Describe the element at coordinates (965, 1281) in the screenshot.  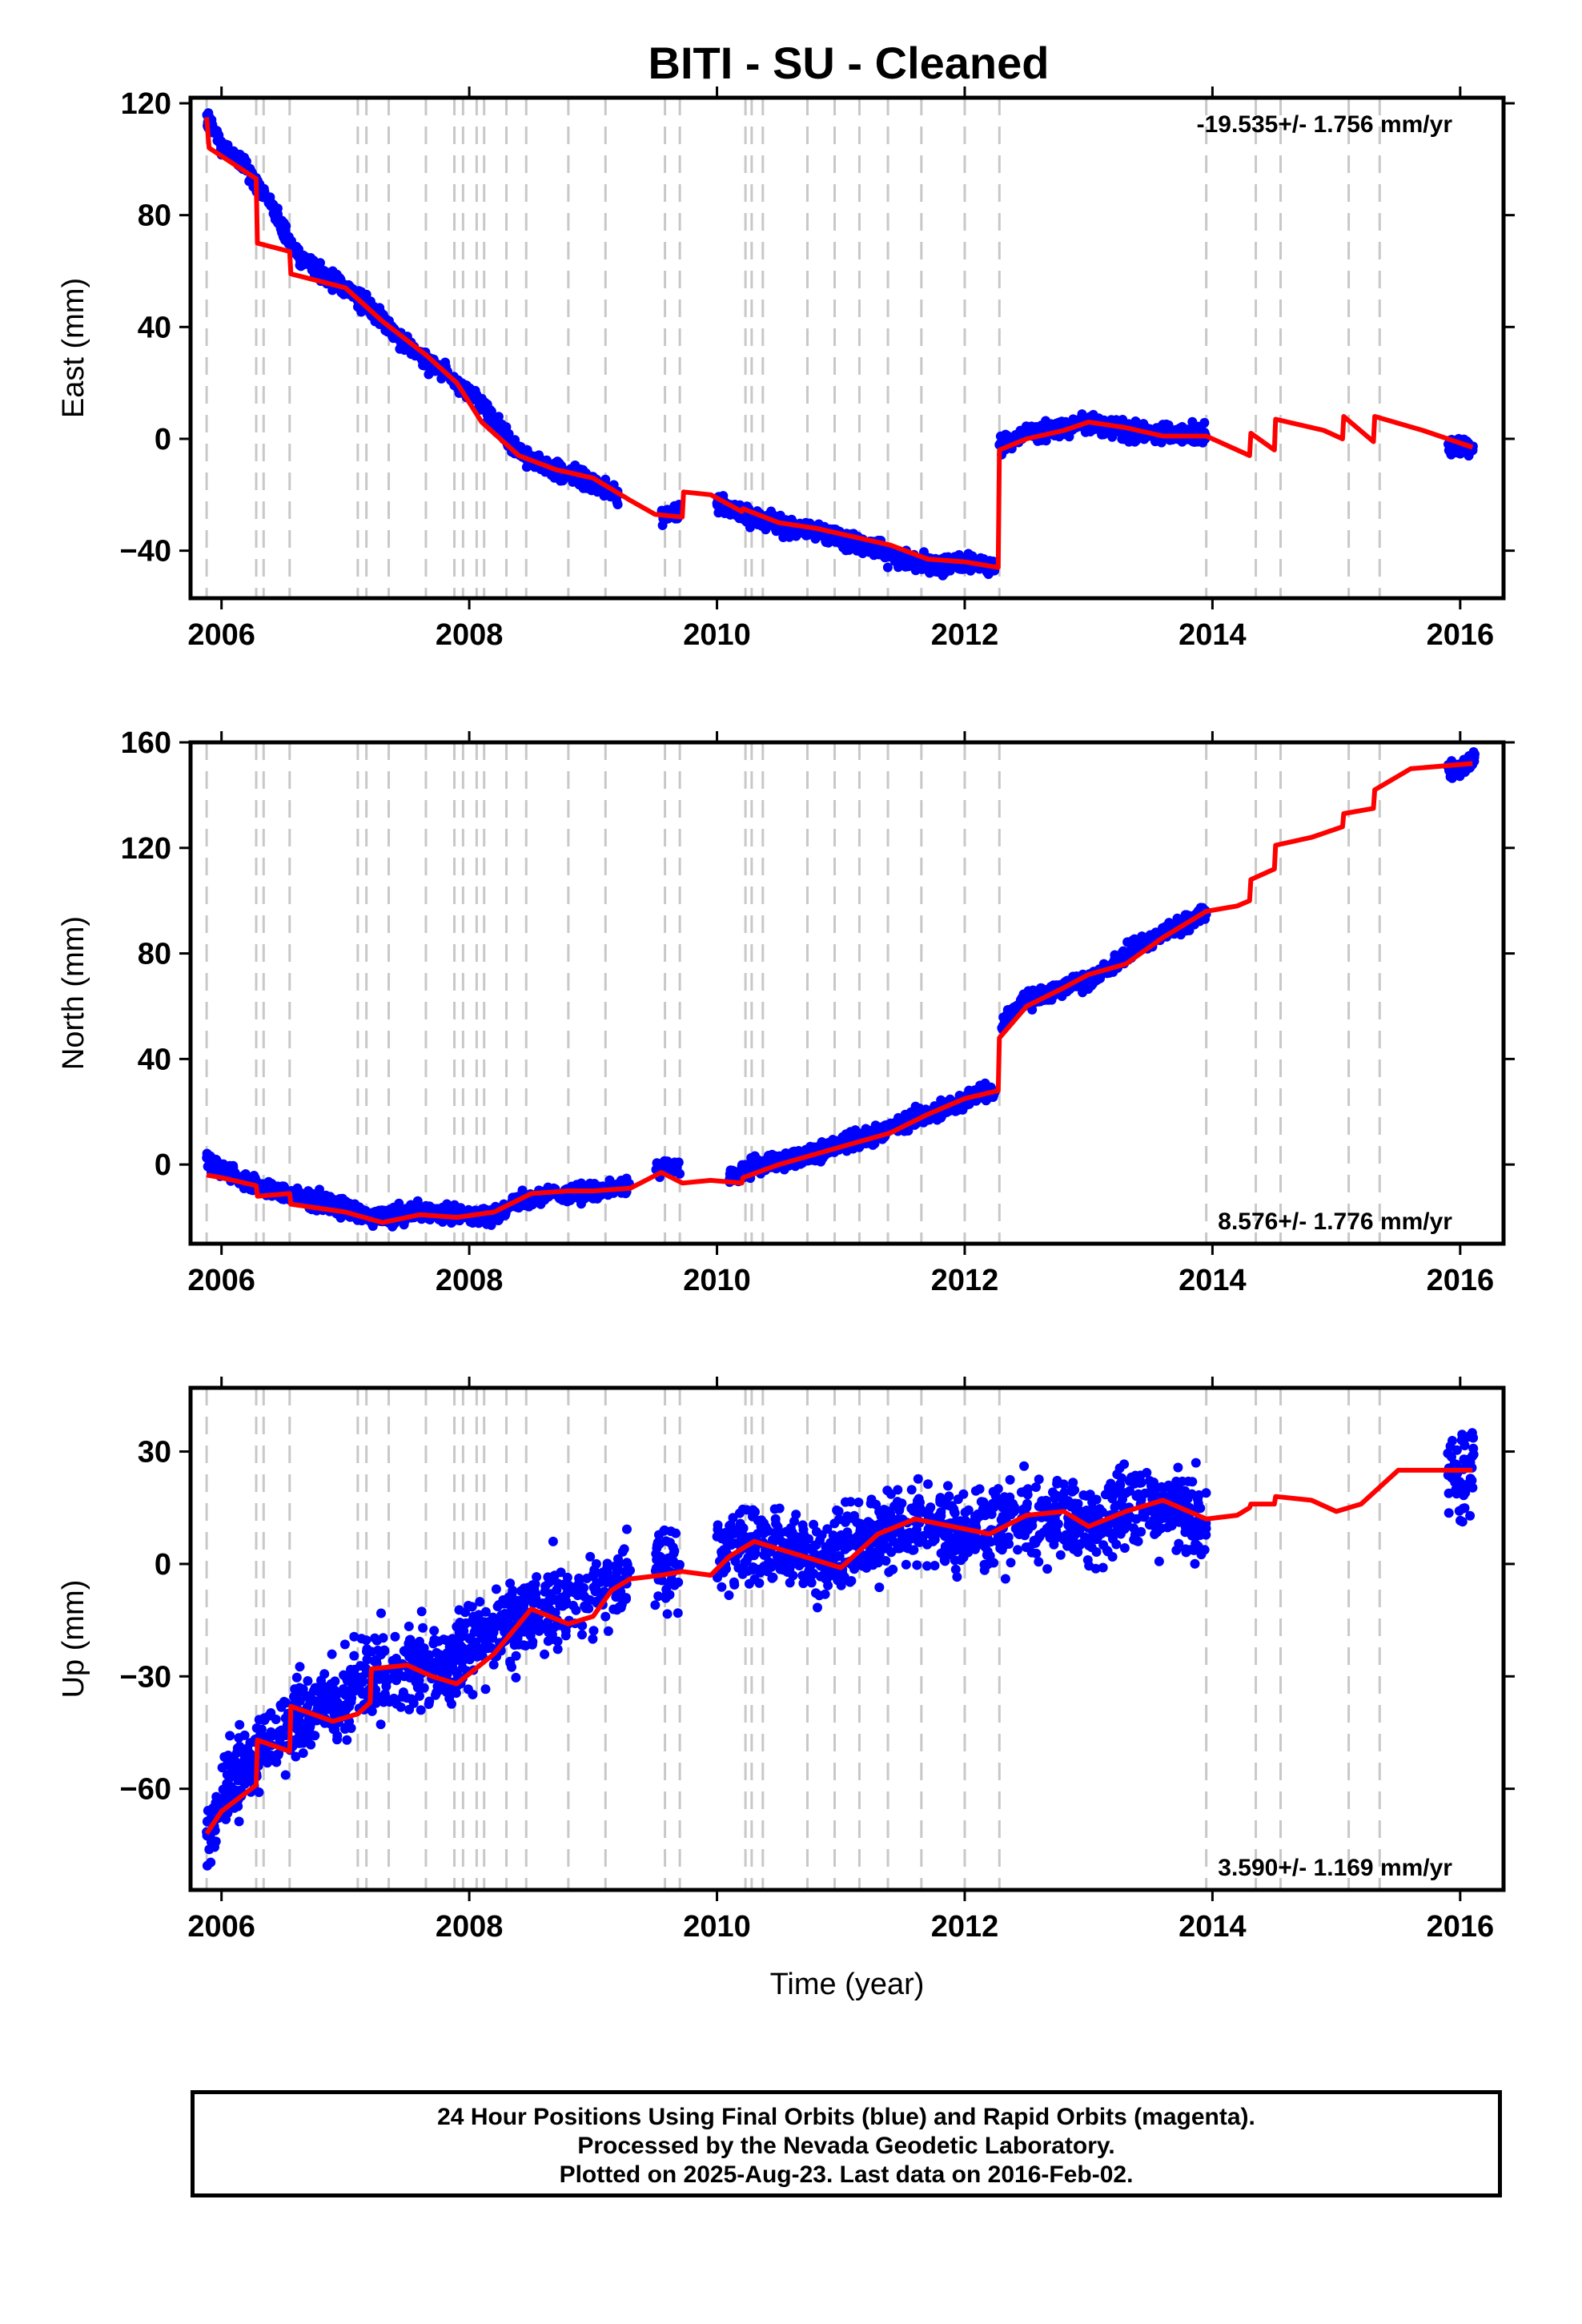
I see `x-tick-label: 2012` at that location.